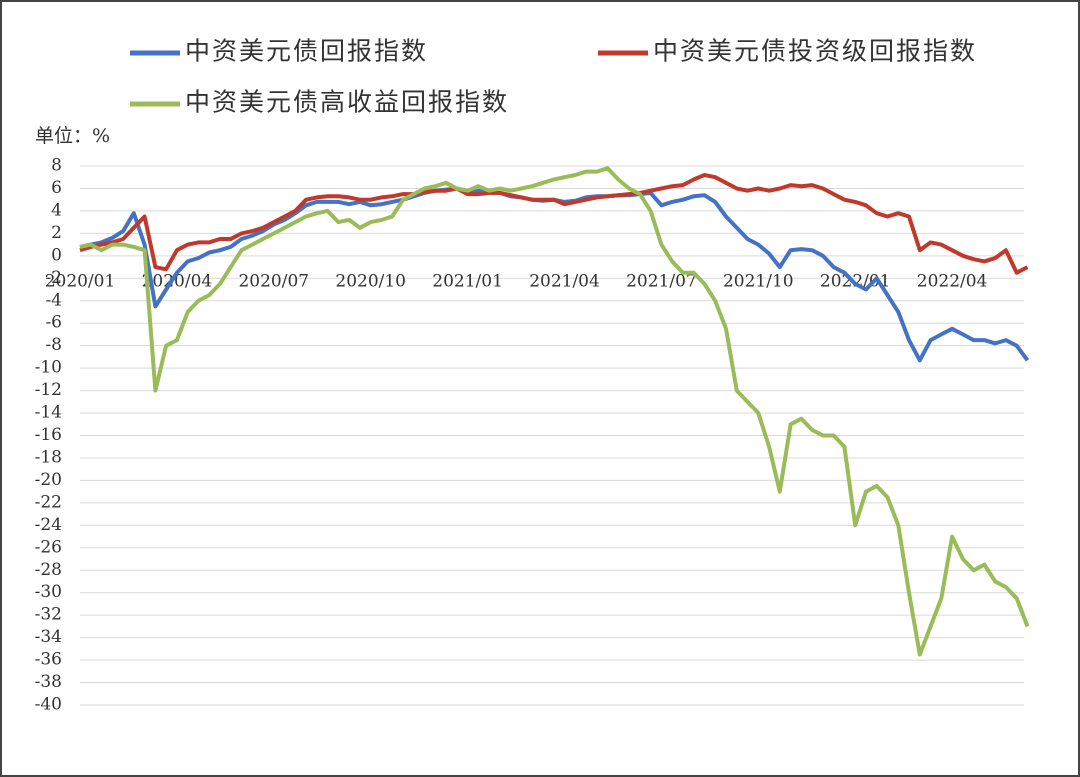  I want to click on y-tick-label: -26, so click(48, 547).